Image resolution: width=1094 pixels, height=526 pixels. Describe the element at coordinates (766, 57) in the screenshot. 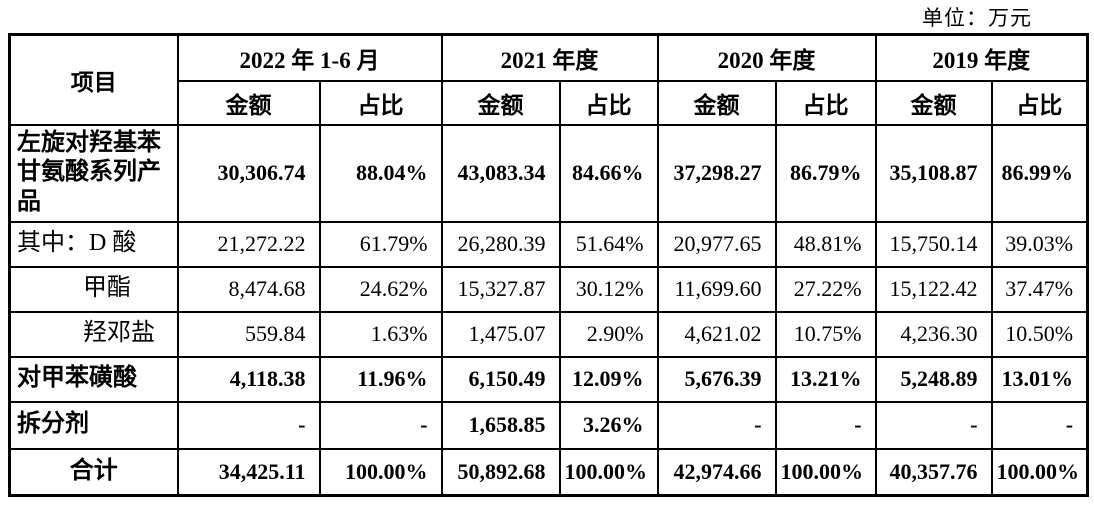

I see `column-header-period-2020: 2020 年度` at that location.